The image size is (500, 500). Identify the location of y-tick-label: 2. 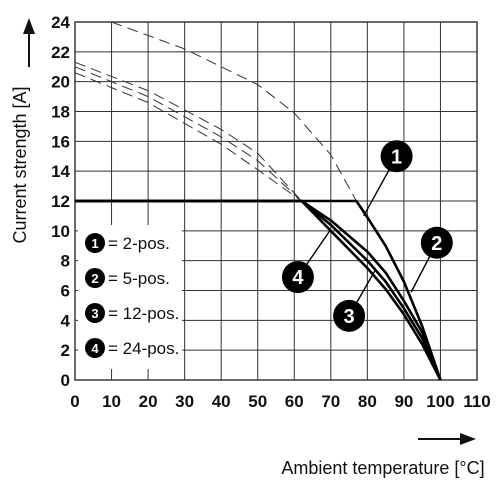
(65, 350).